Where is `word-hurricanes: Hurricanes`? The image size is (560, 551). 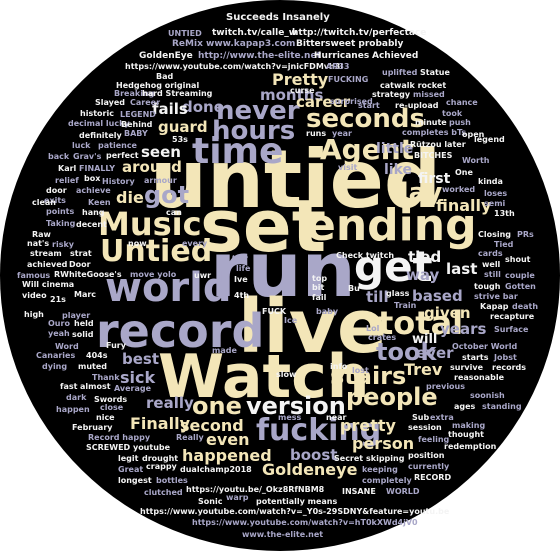
word-hurricanes: Hurricanes is located at coordinates (342, 56).